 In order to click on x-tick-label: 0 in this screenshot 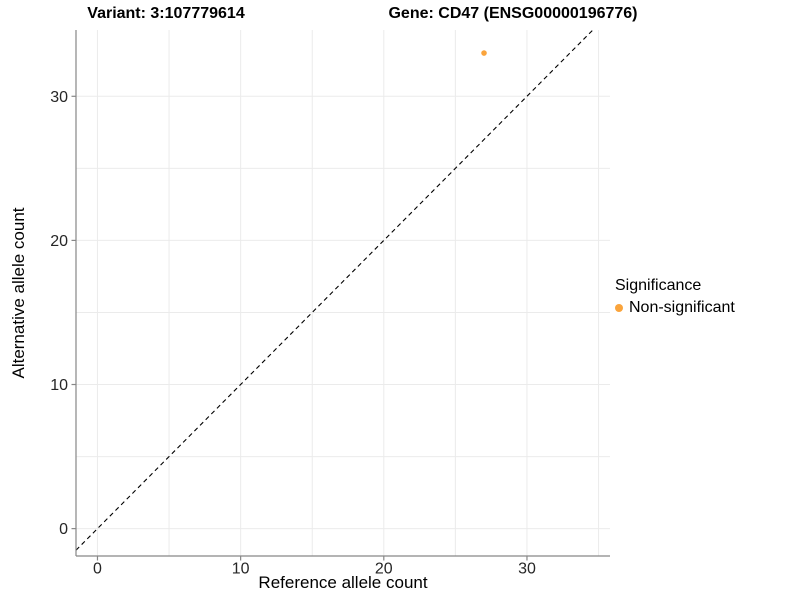, I will do `click(97, 569)`.